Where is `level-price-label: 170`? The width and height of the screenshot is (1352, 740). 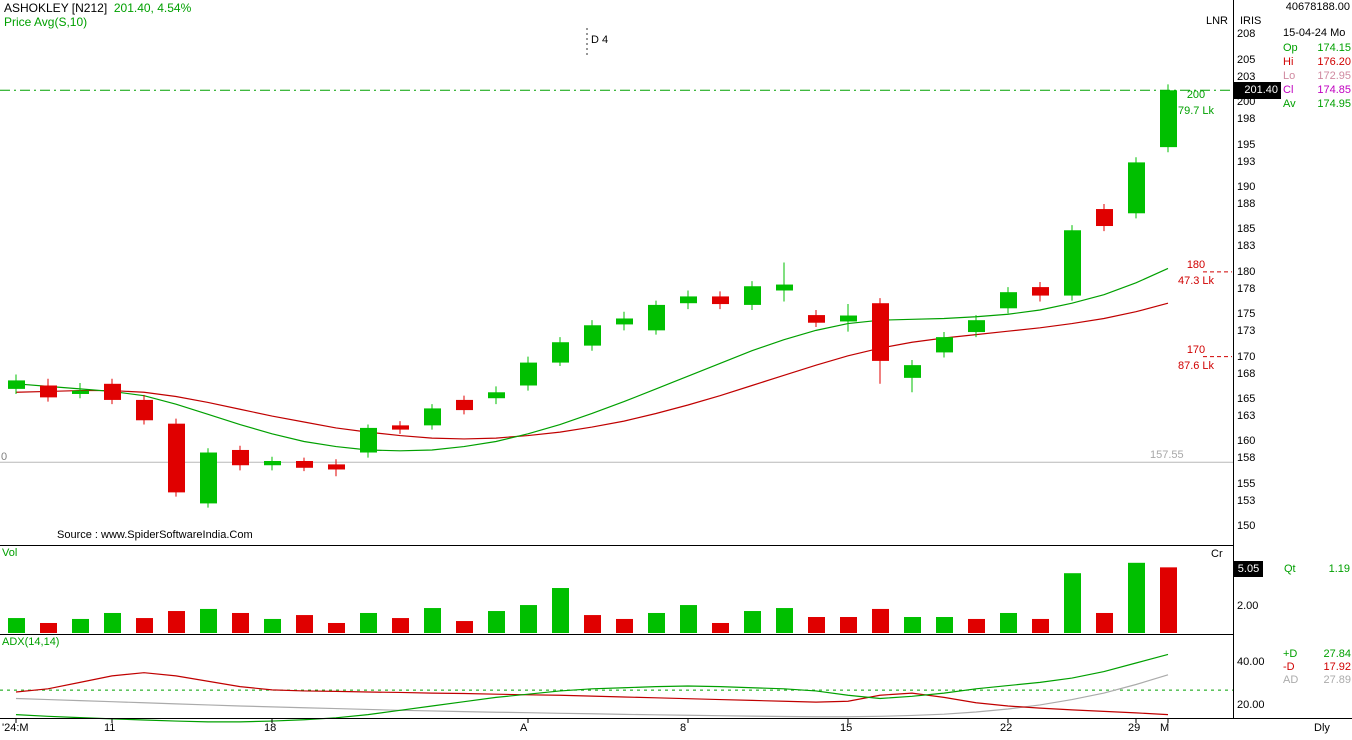 level-price-label: 170 is located at coordinates (1196, 349).